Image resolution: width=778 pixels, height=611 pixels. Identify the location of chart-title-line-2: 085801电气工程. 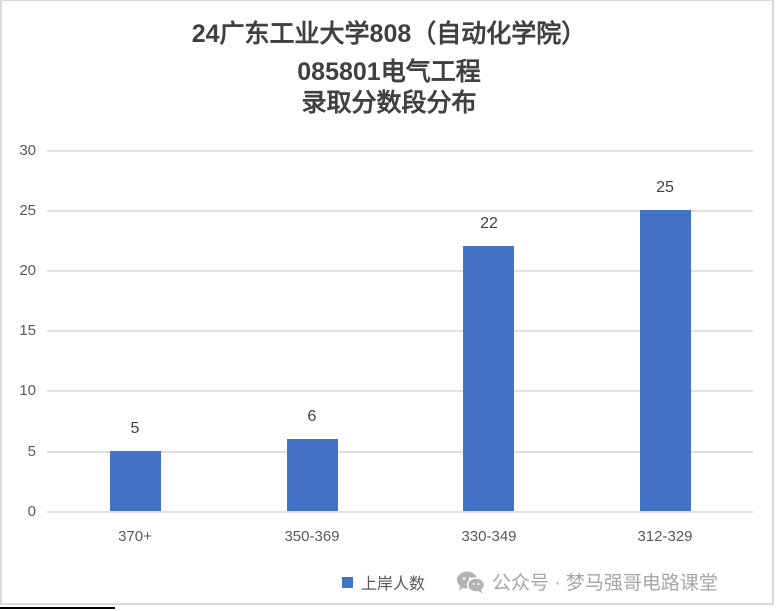
(389, 72).